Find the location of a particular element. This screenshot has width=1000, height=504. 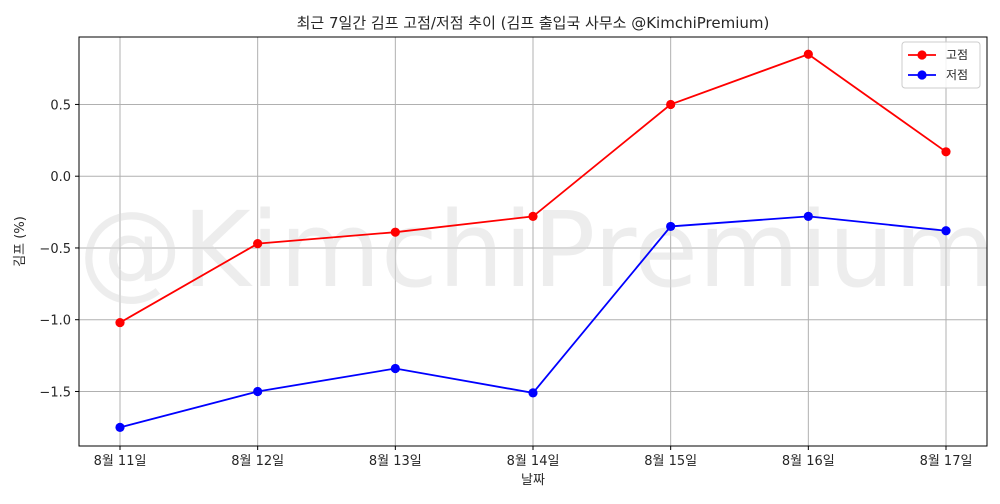

x-tick-label: 8월 14일 is located at coordinates (533, 461).